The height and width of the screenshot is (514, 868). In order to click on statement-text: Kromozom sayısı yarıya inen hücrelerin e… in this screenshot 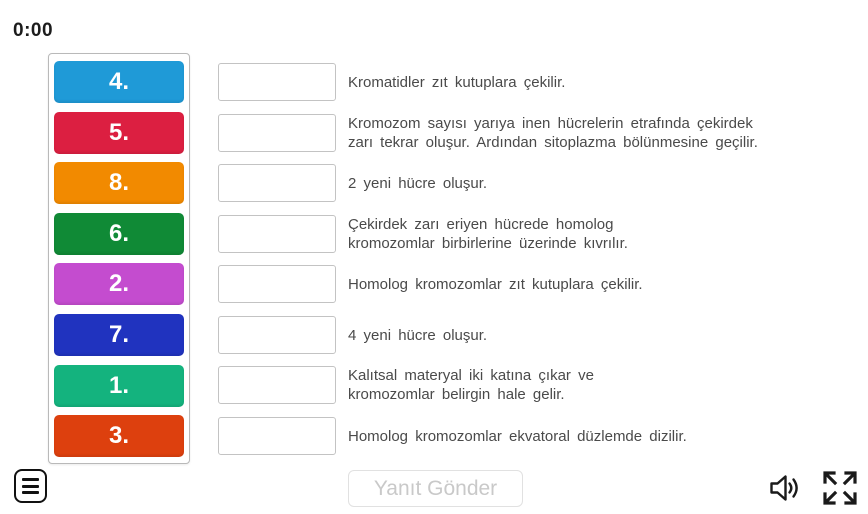, I will do `click(553, 133)`.